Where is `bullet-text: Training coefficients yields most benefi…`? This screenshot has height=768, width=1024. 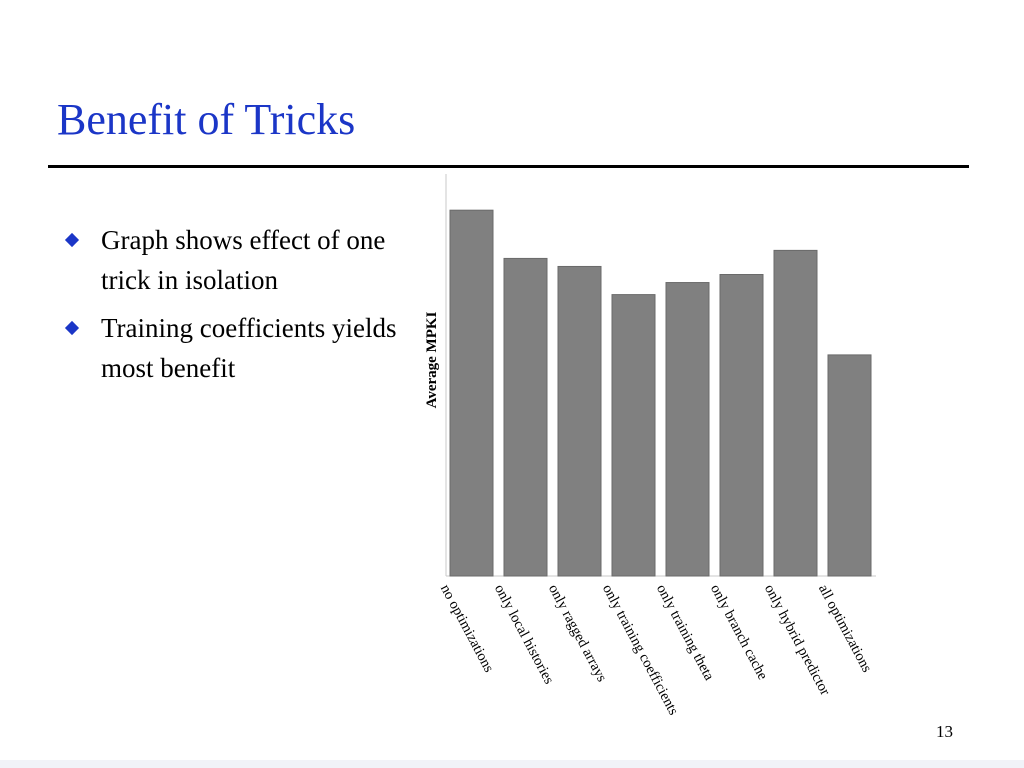 bullet-text: Training coefficients yields most benefi… is located at coordinates (249, 348).